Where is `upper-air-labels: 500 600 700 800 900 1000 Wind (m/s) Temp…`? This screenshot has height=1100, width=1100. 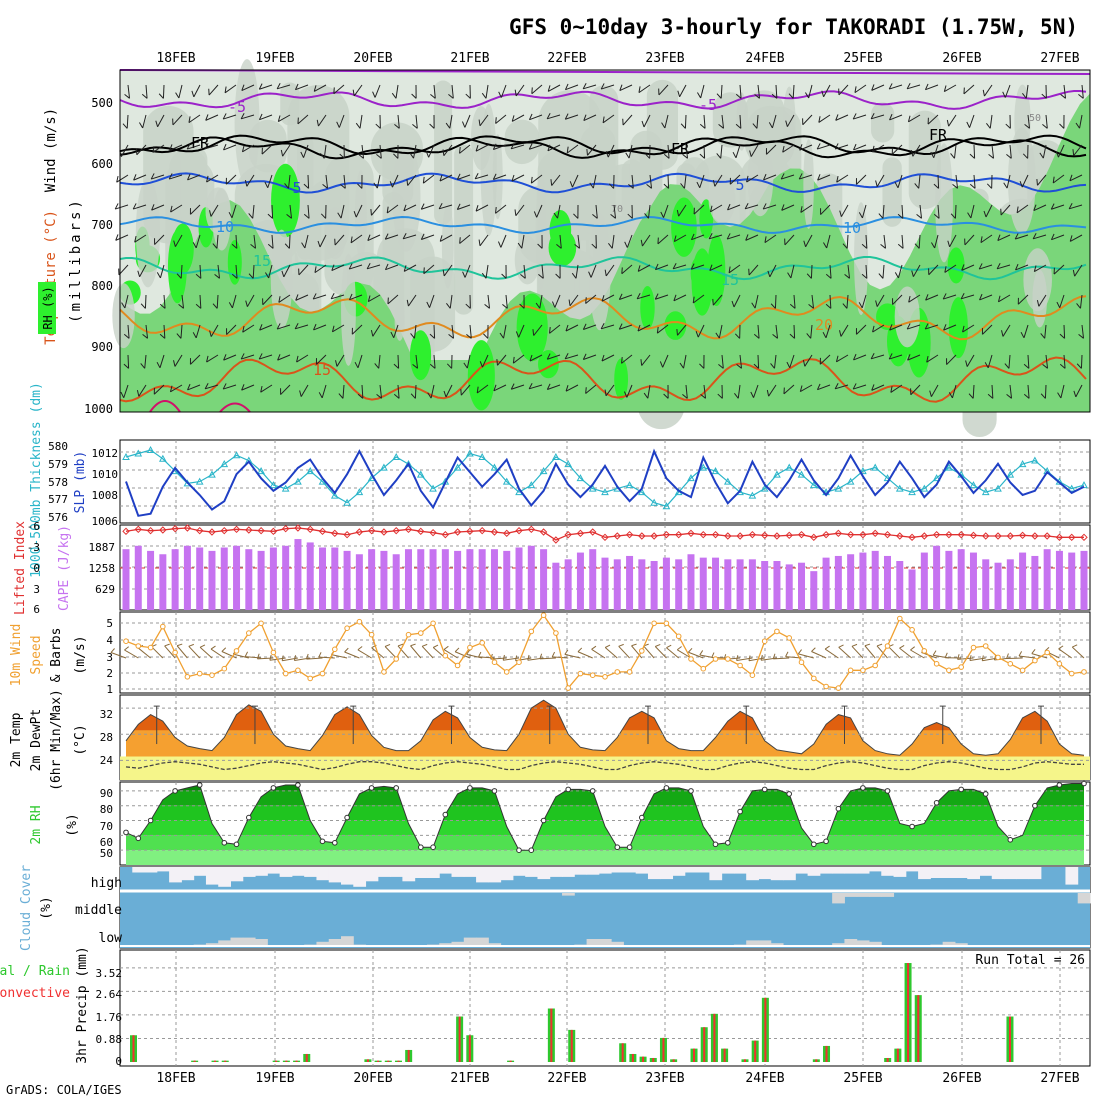
upper-air-labels: 500 600 700 800 900 1000 Wind (m/s) Temp… is located at coordinates (75, 256).